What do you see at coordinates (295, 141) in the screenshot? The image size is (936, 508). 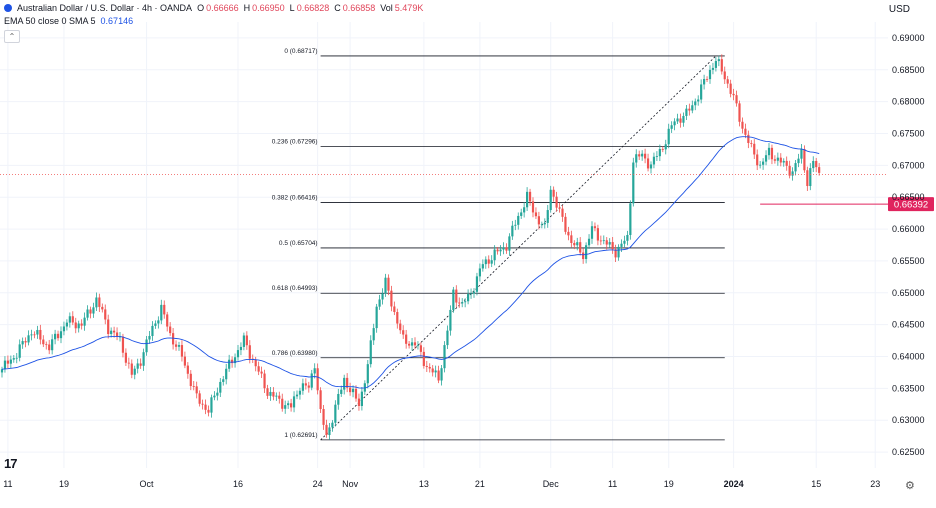 I see `fib-level-label: 0.236 (0.67296)` at bounding box center [295, 141].